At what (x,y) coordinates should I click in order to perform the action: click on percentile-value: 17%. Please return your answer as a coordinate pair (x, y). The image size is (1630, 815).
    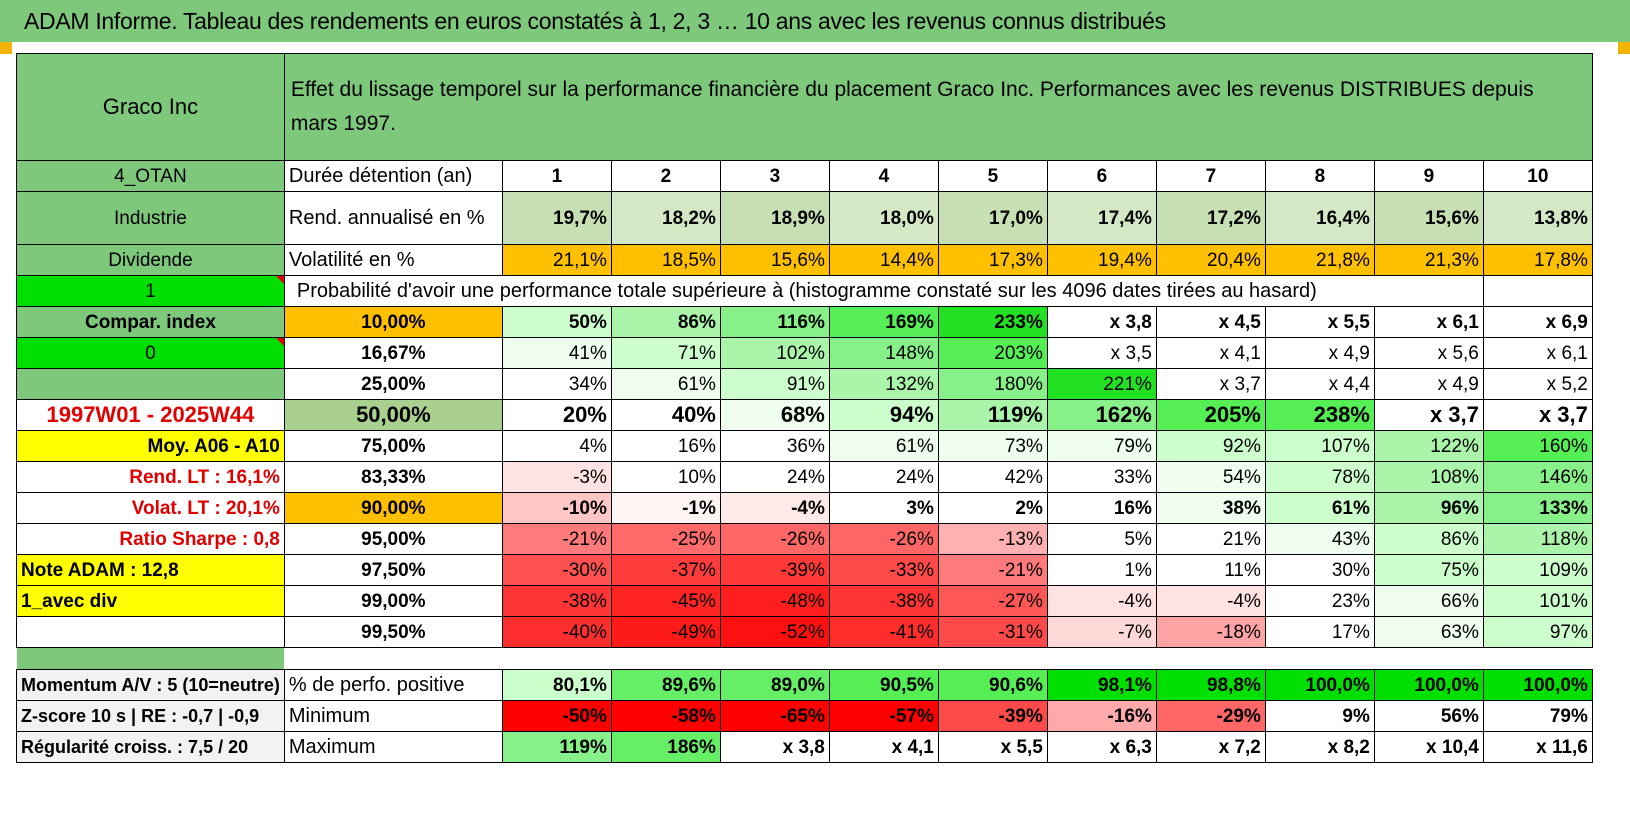
    Looking at the image, I should click on (1319, 632).